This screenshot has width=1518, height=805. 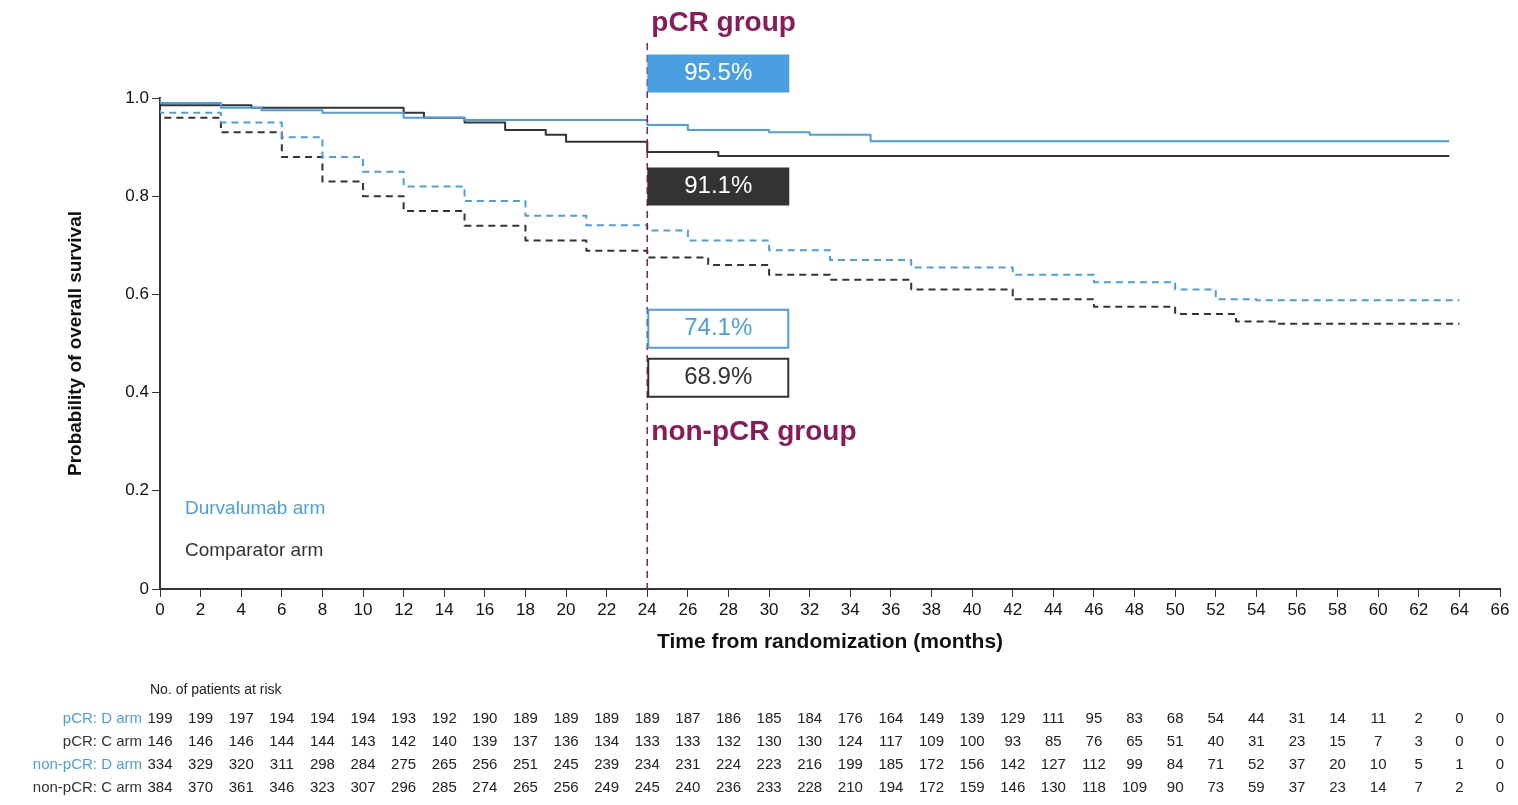 What do you see at coordinates (826, 764) in the screenshot?
I see `text: 334 329 320 311 298 284 275 265 256 251 245 239 234 231 224 223 216 199 185 172 156 142 127 112 99 84 71 52 37 20 10 5 1 0` at bounding box center [826, 764].